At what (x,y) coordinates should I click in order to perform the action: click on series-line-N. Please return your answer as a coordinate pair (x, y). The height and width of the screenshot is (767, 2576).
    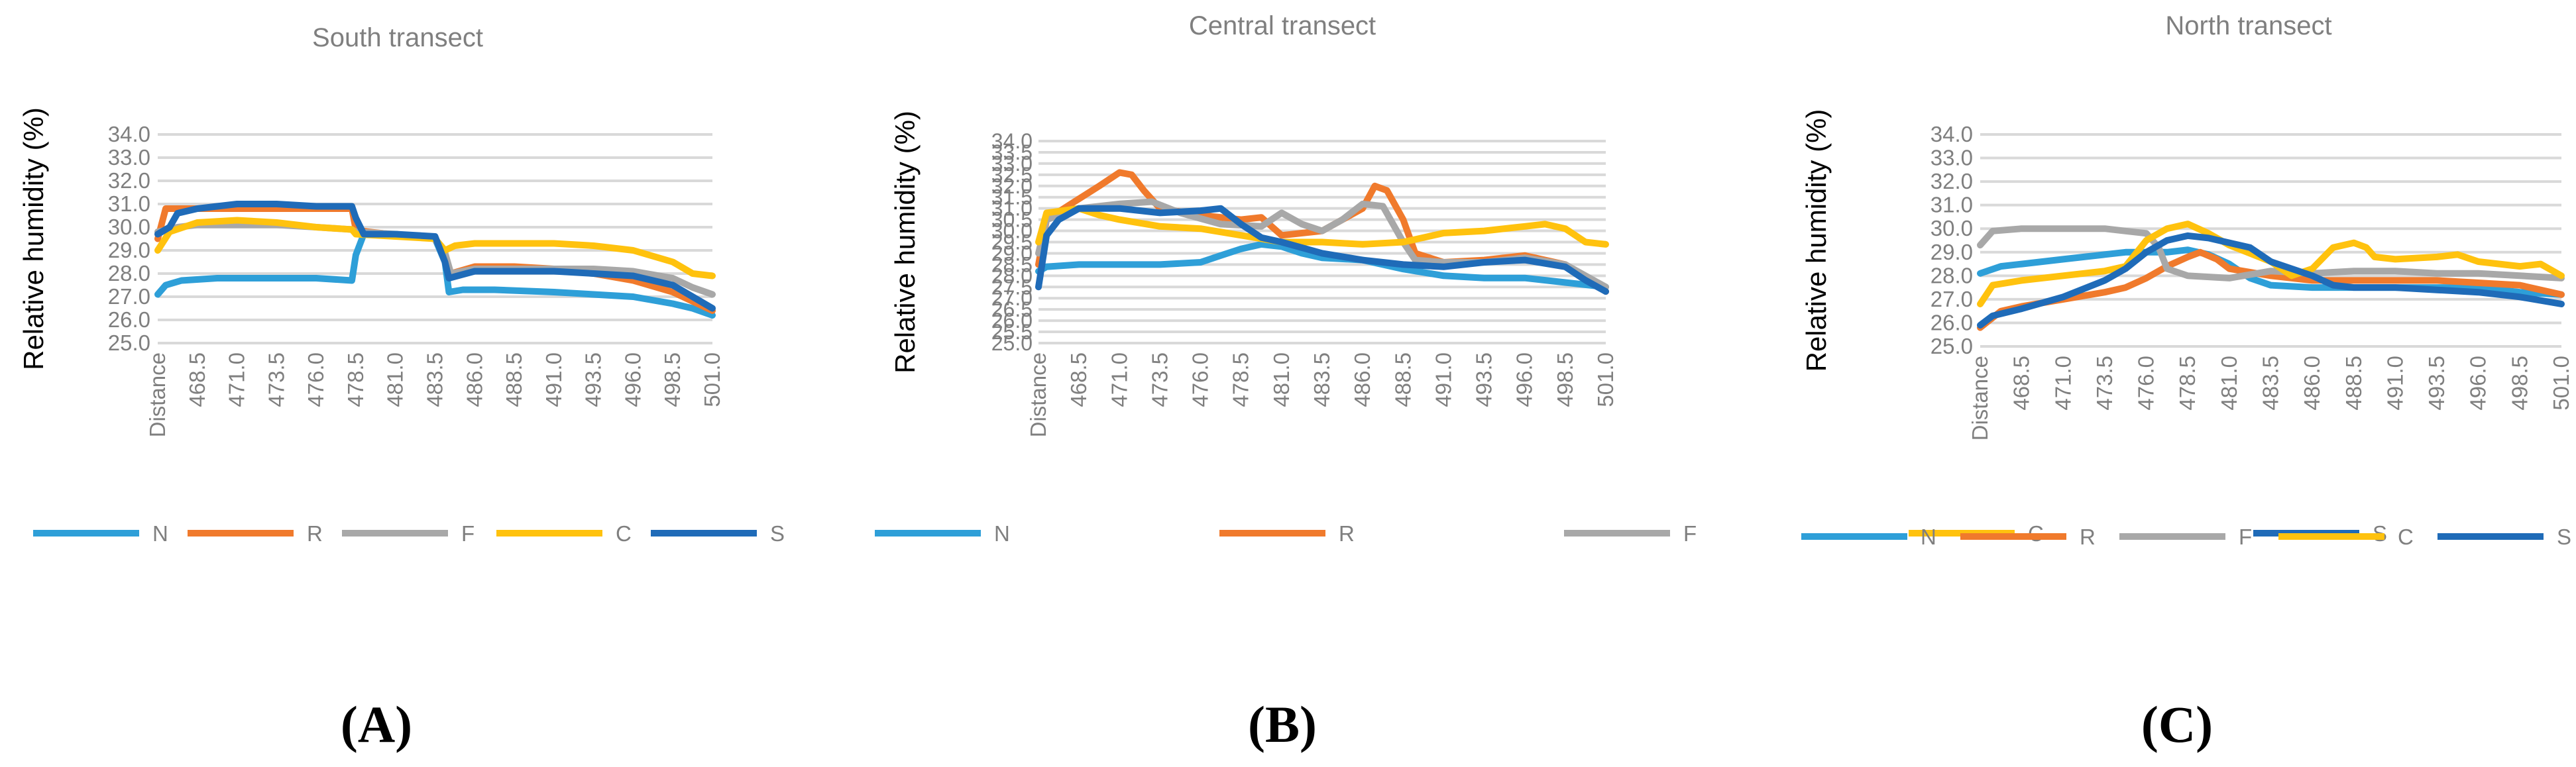
    Looking at the image, I should click on (1322, 265).